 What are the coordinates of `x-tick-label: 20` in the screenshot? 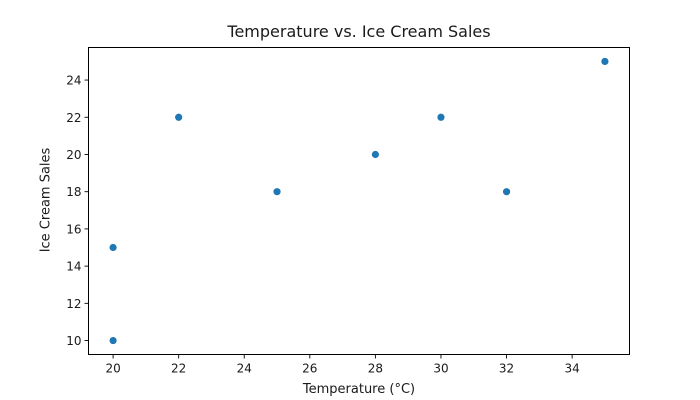 It's located at (112, 369).